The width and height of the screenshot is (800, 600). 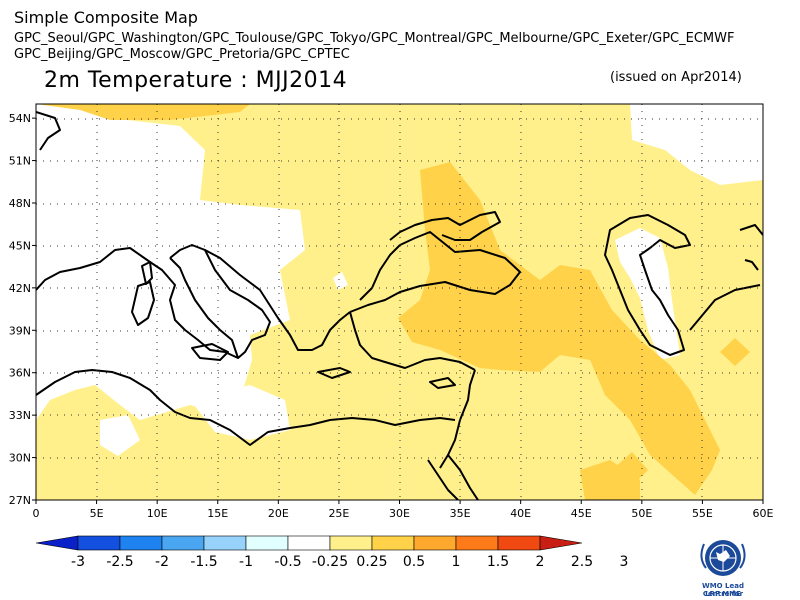 What do you see at coordinates (78, 562) in the screenshot?
I see `colorbar-label: -3` at bounding box center [78, 562].